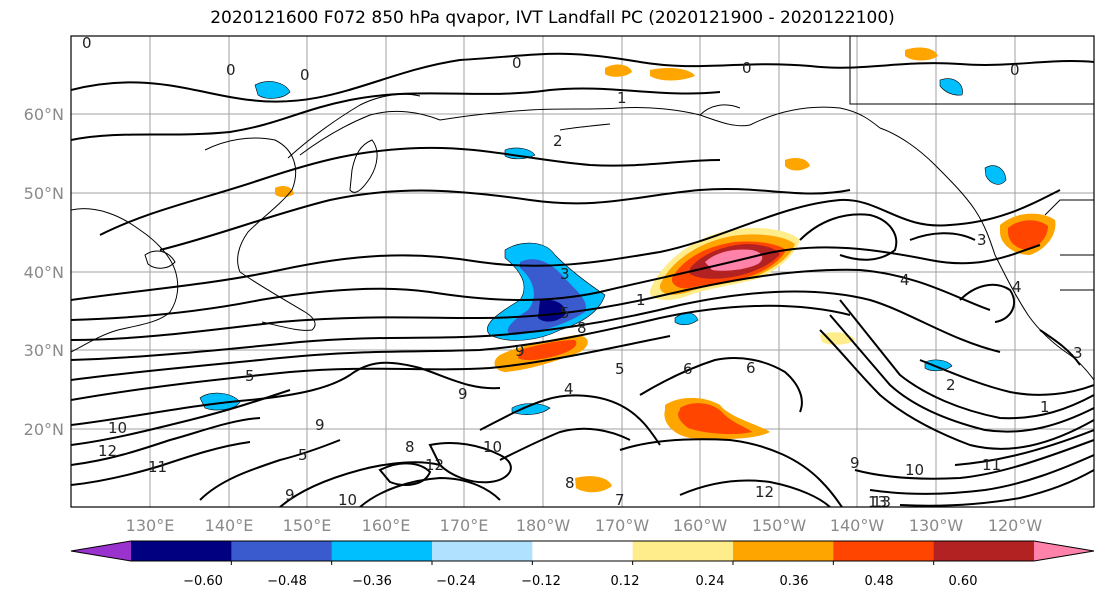 Image resolution: width=1105 pixels, height=601 pixels. What do you see at coordinates (700, 525) in the screenshot?
I see `lon-label: 160°W` at bounding box center [700, 525].